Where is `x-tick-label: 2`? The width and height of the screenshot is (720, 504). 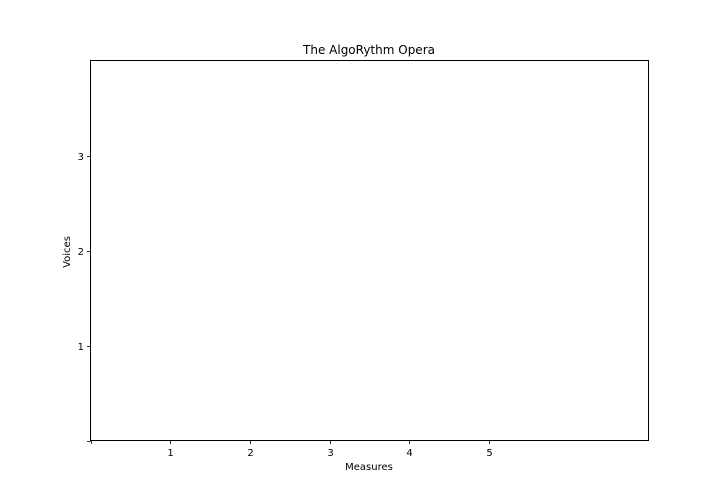 x-tick-label: 2 is located at coordinates (250, 453).